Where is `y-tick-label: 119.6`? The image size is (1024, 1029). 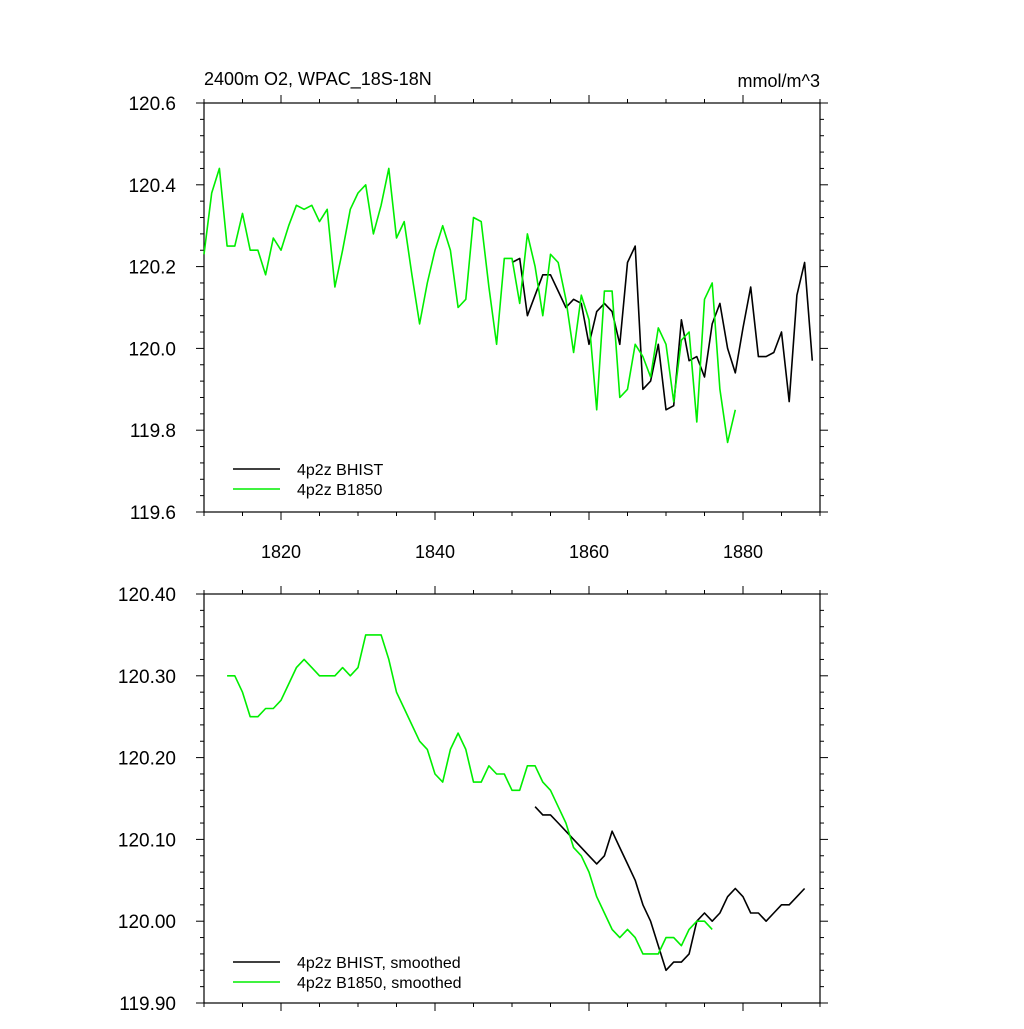 y-tick-label: 119.6 is located at coordinates (153, 513).